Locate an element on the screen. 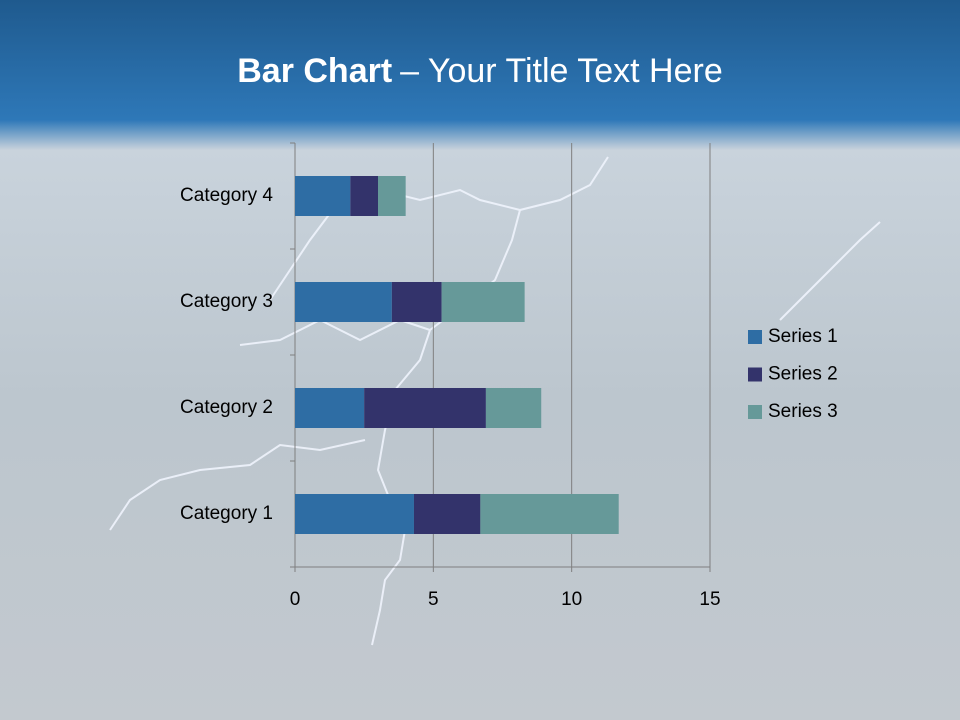 This screenshot has height=720, width=960. x-tick-label: 5 is located at coordinates (433, 599).